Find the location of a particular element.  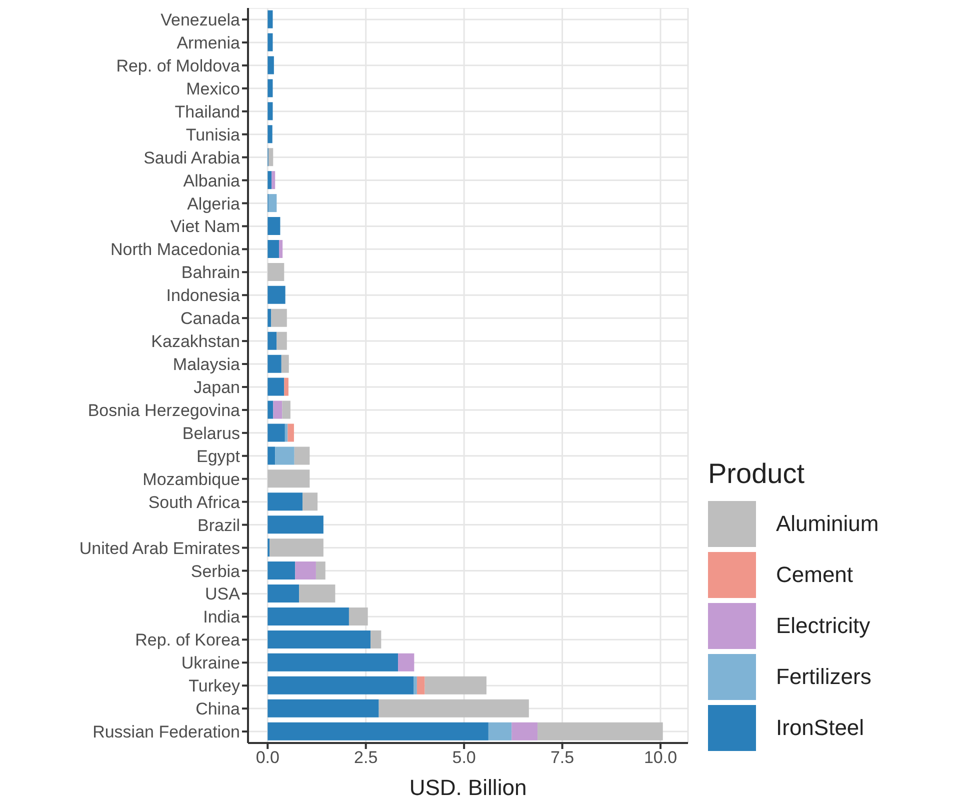

x-tick-label: 7.5 is located at coordinates (562, 758).